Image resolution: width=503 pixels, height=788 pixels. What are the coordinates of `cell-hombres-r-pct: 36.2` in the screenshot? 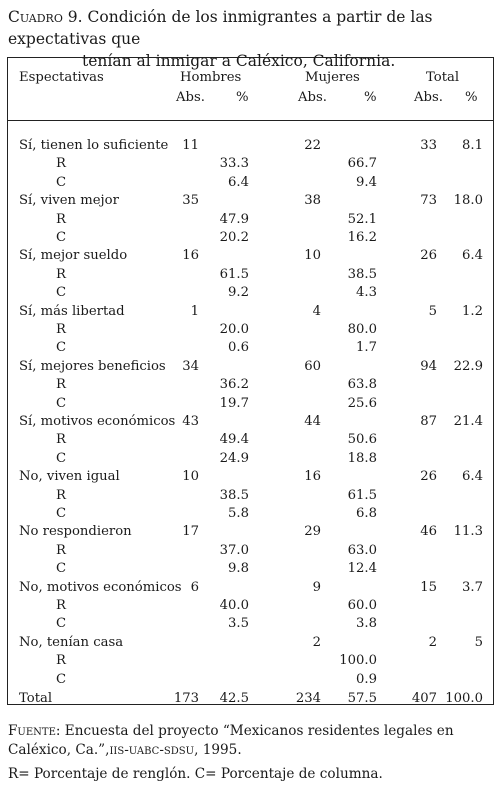 It's located at (234, 385).